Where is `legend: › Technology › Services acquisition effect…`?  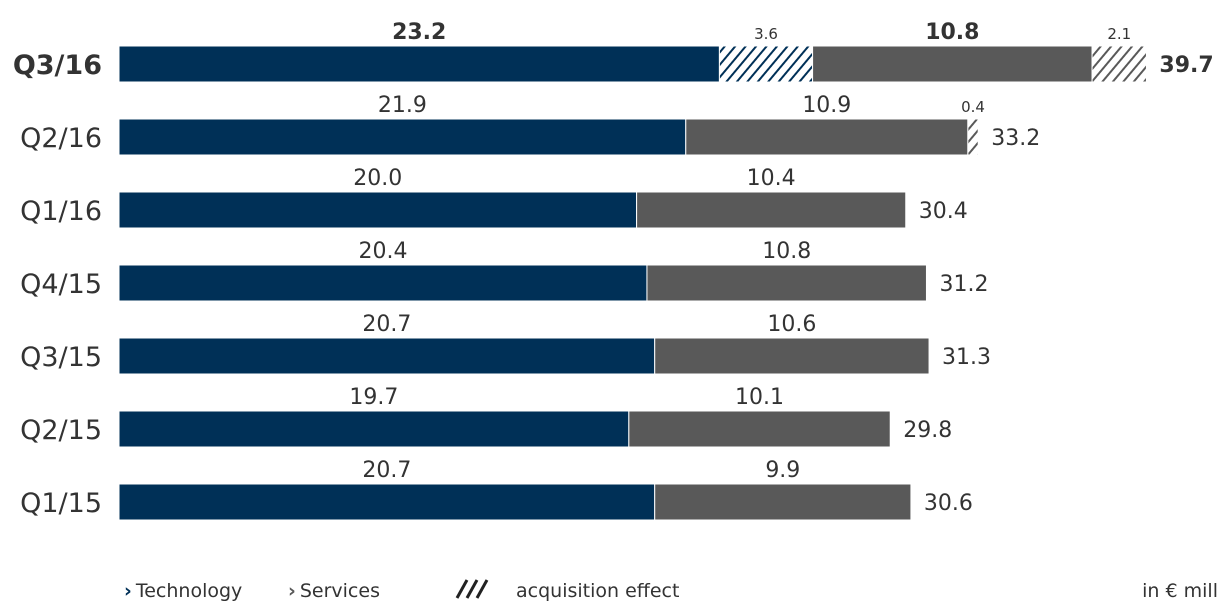
legend: › Technology › Services acquisition effect… is located at coordinates (610, 590).